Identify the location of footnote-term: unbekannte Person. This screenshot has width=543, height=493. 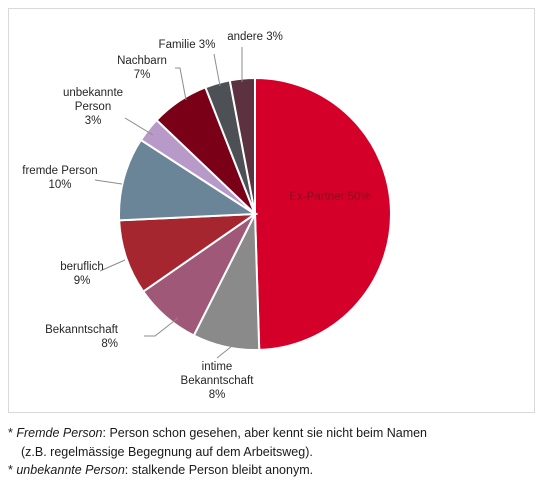
(70, 470).